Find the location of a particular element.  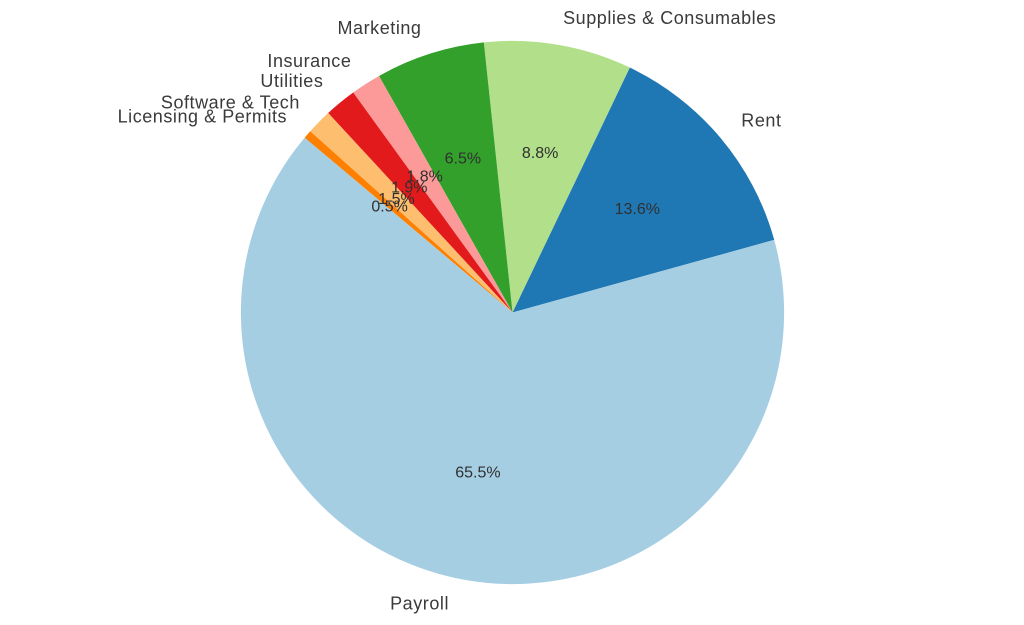

svg-text: Insurance is located at coordinates (309, 61).